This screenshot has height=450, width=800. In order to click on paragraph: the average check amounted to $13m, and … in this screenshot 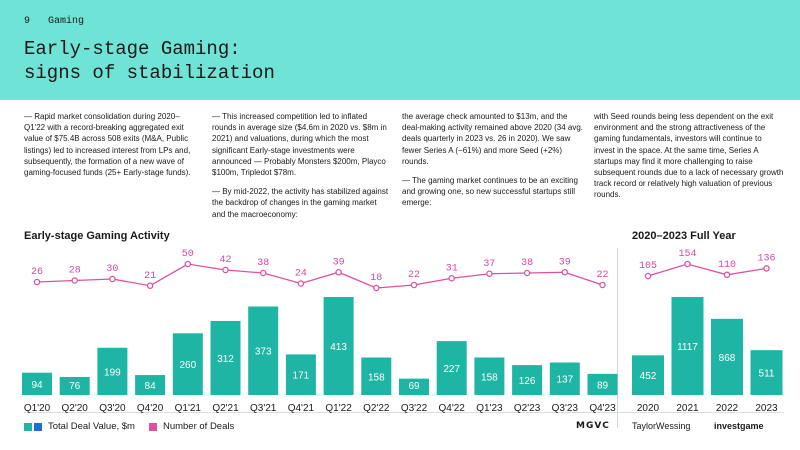, I will do `click(492, 139)`.